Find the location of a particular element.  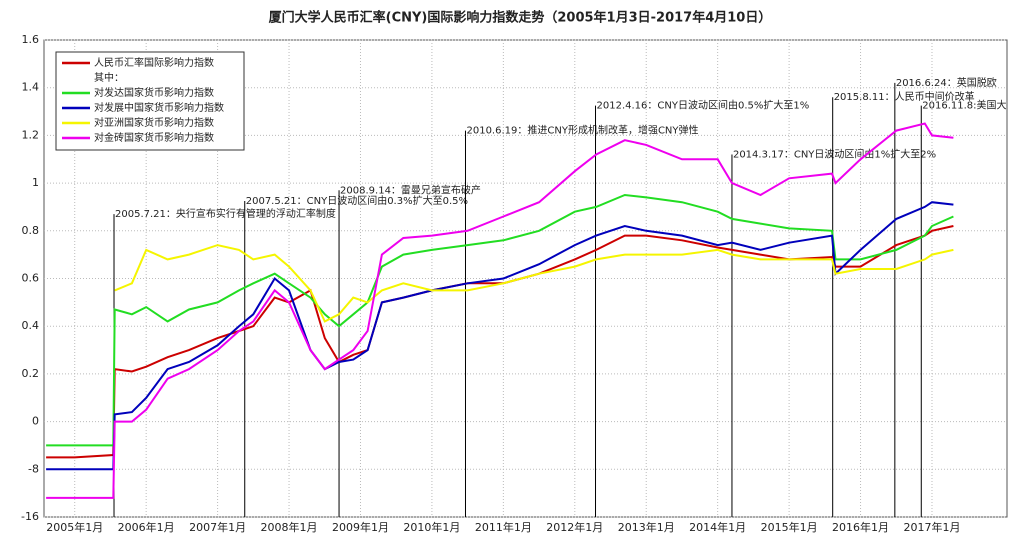

legend-note: 其中： is located at coordinates (109, 77).